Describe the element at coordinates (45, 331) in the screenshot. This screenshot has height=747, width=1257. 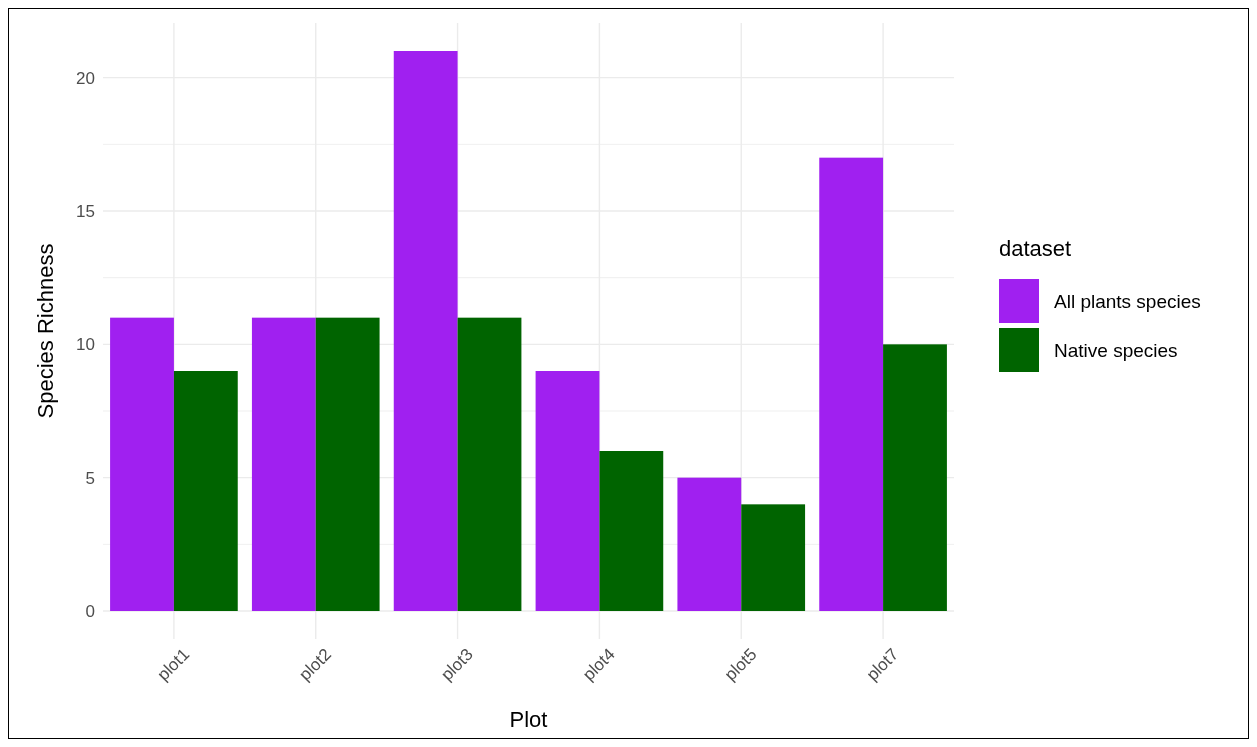
I see `y-axis-title: Species Richness` at that location.